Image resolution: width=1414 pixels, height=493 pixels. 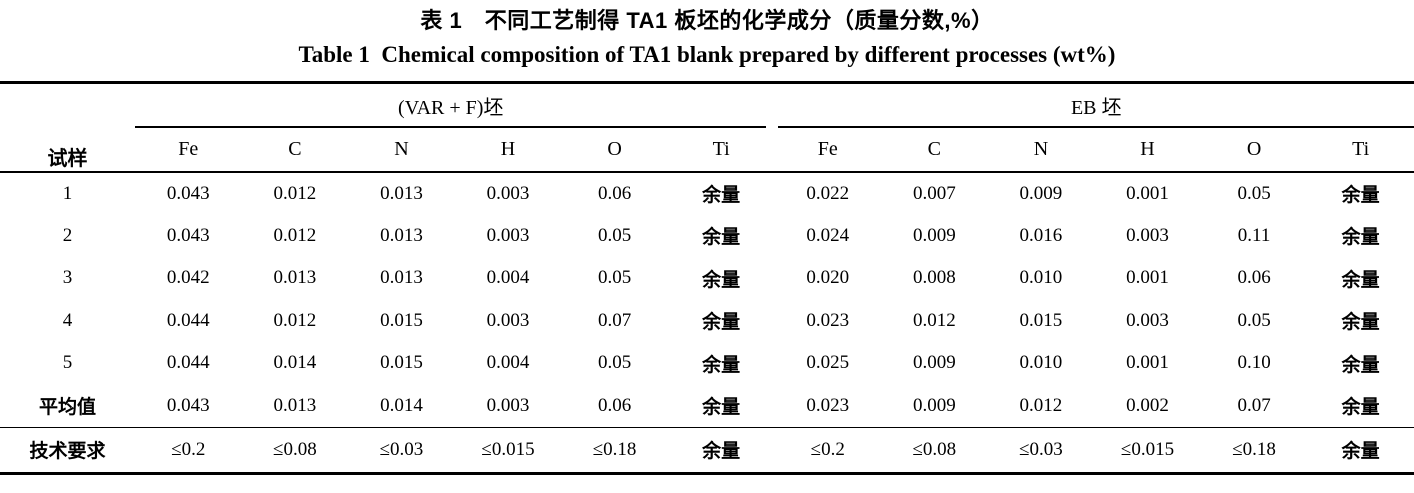 I want to click on table-cell: 0.014, so click(x=295, y=363).